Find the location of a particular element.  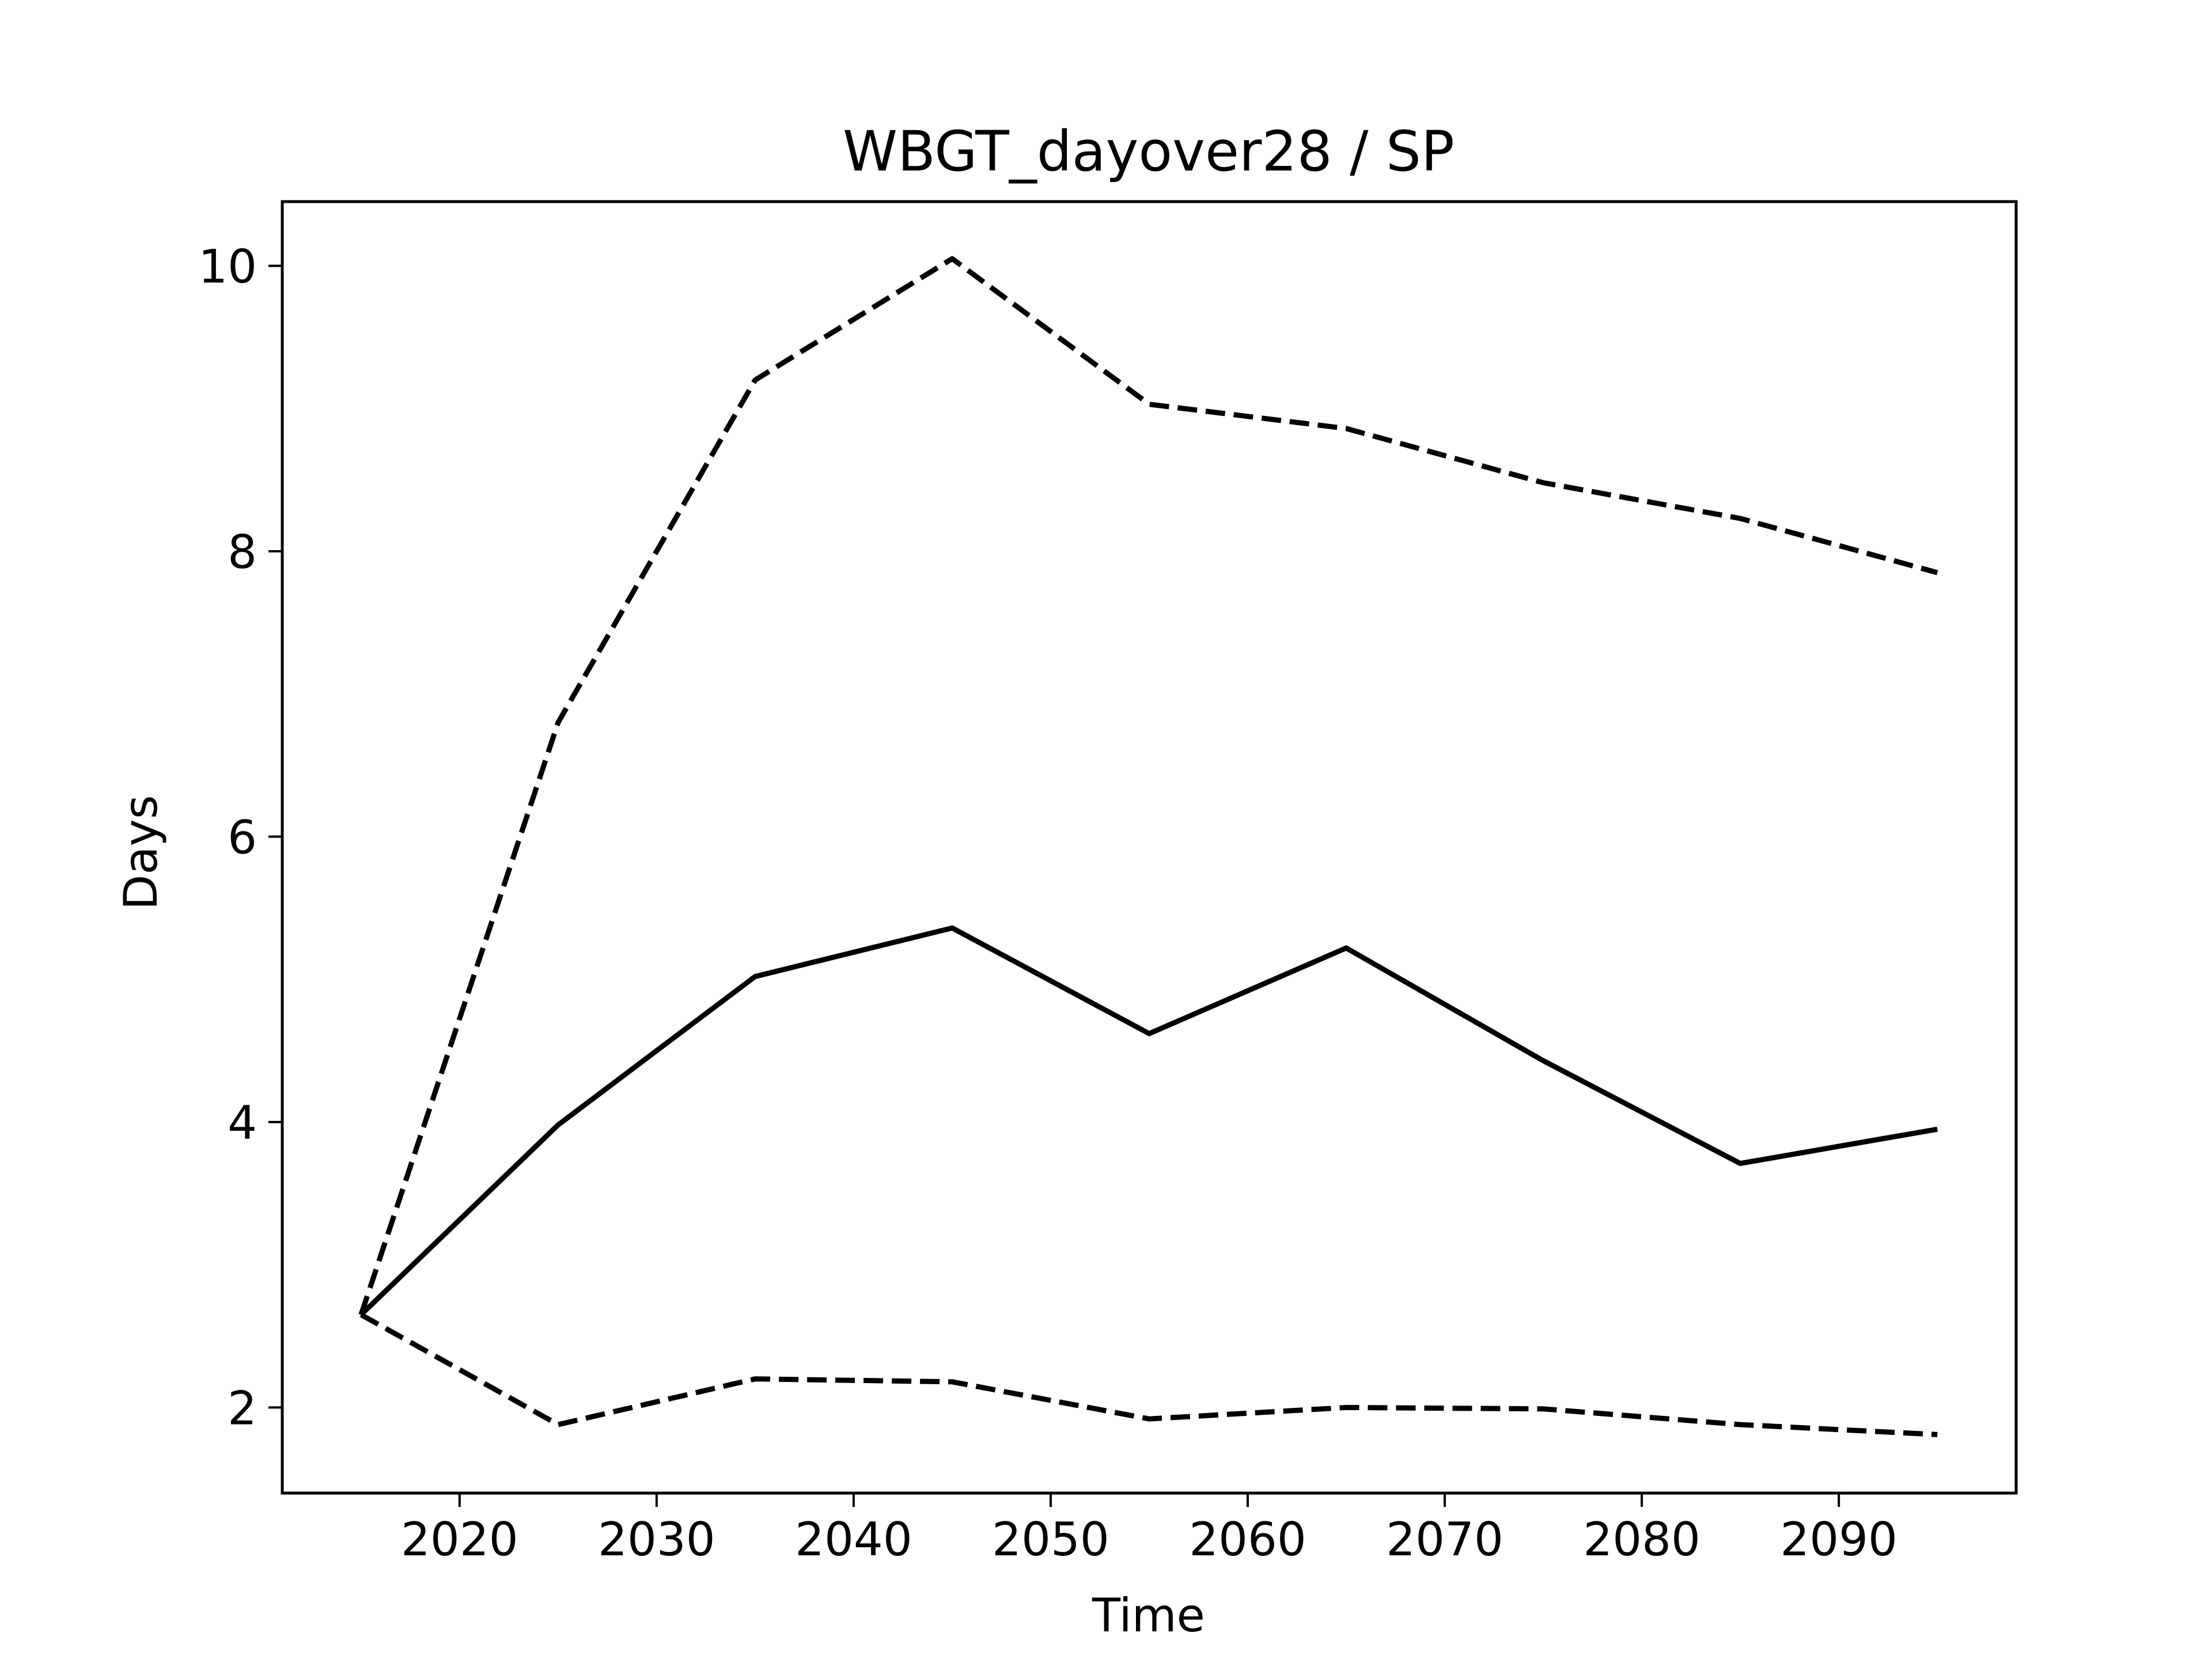

y-tick-label: 8 is located at coordinates (242, 552).